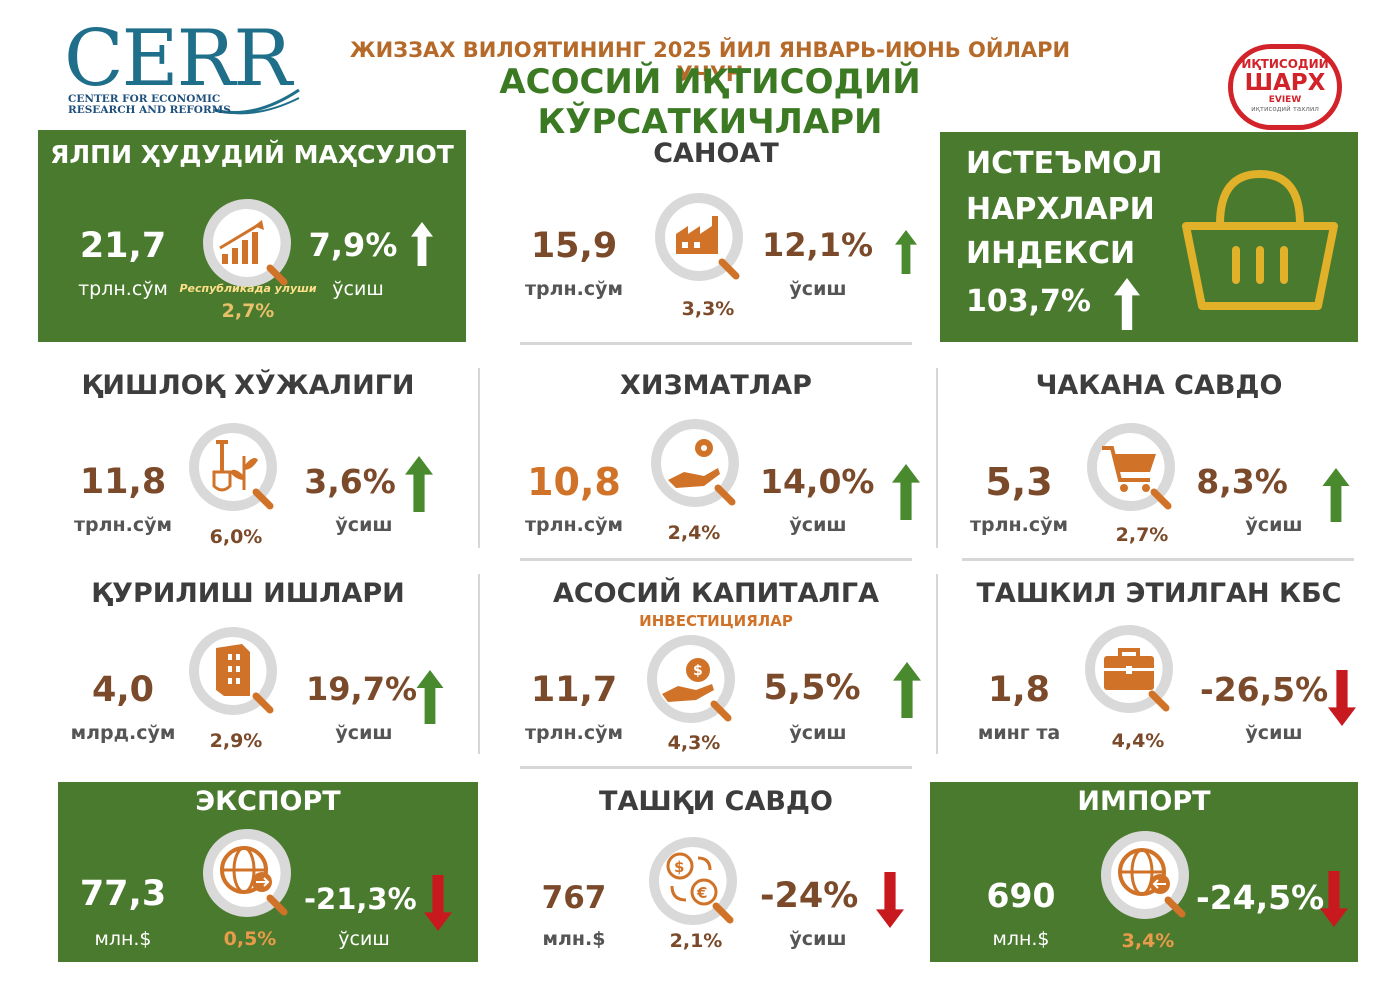 This screenshot has width=1400, height=992. I want to click on gdp-value: 21,7, so click(123, 246).